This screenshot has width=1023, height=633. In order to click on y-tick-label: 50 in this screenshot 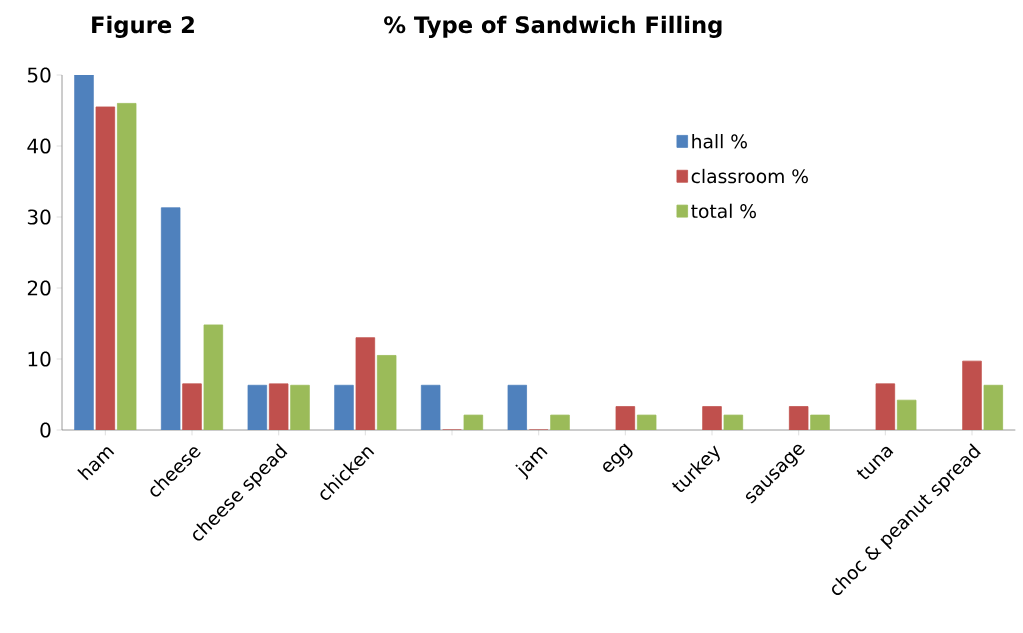, I will do `click(39, 75)`.